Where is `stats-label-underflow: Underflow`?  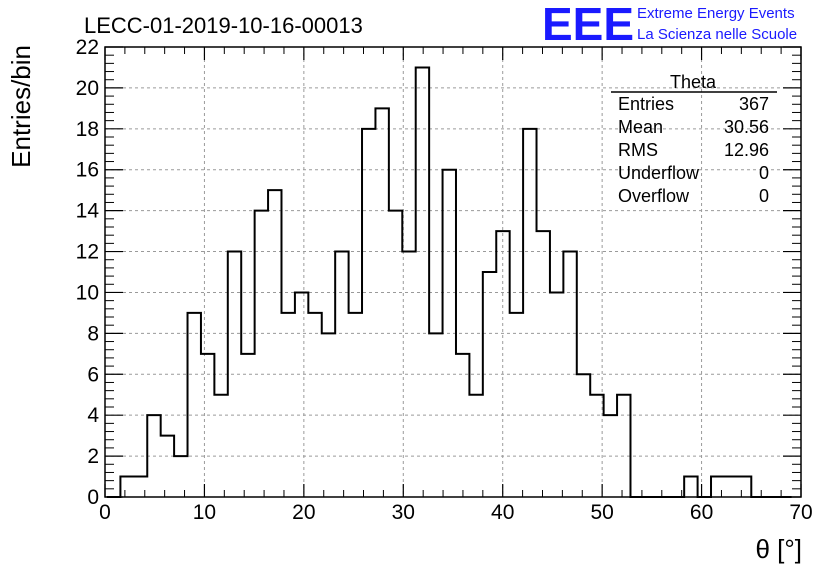 stats-label-underflow: Underflow is located at coordinates (659, 173).